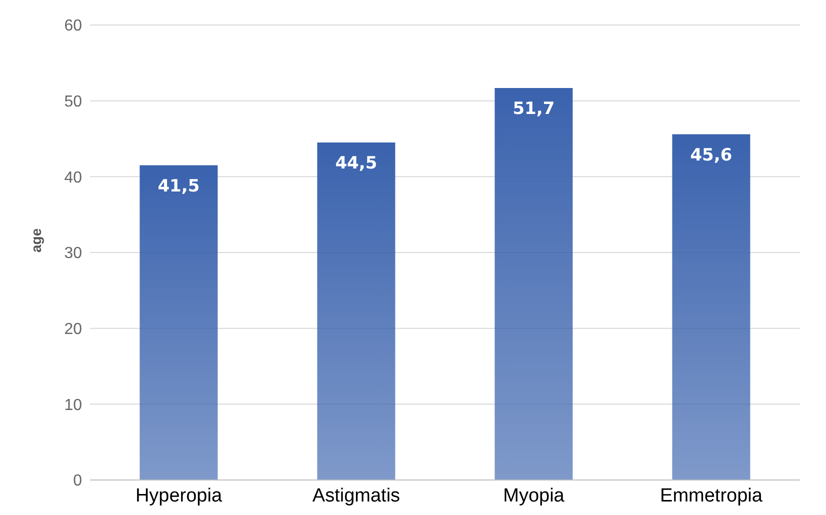 The width and height of the screenshot is (826, 515). What do you see at coordinates (533, 109) in the screenshot?
I see `data-label: 51,7` at bounding box center [533, 109].